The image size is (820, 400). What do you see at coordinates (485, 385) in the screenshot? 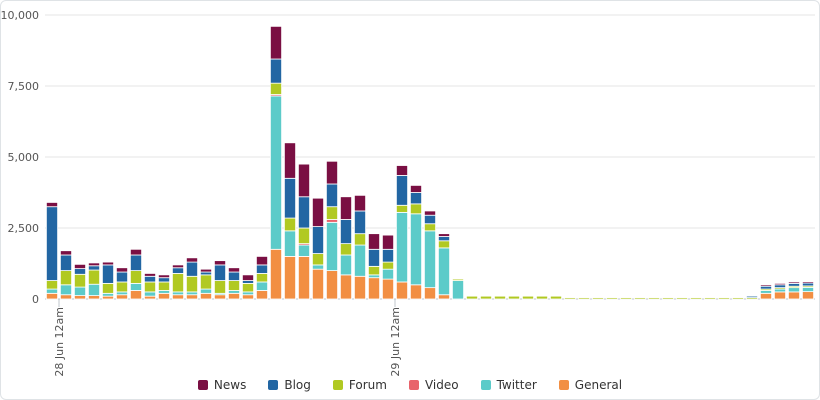
I see `legend-swatch-twitter` at bounding box center [485, 385].